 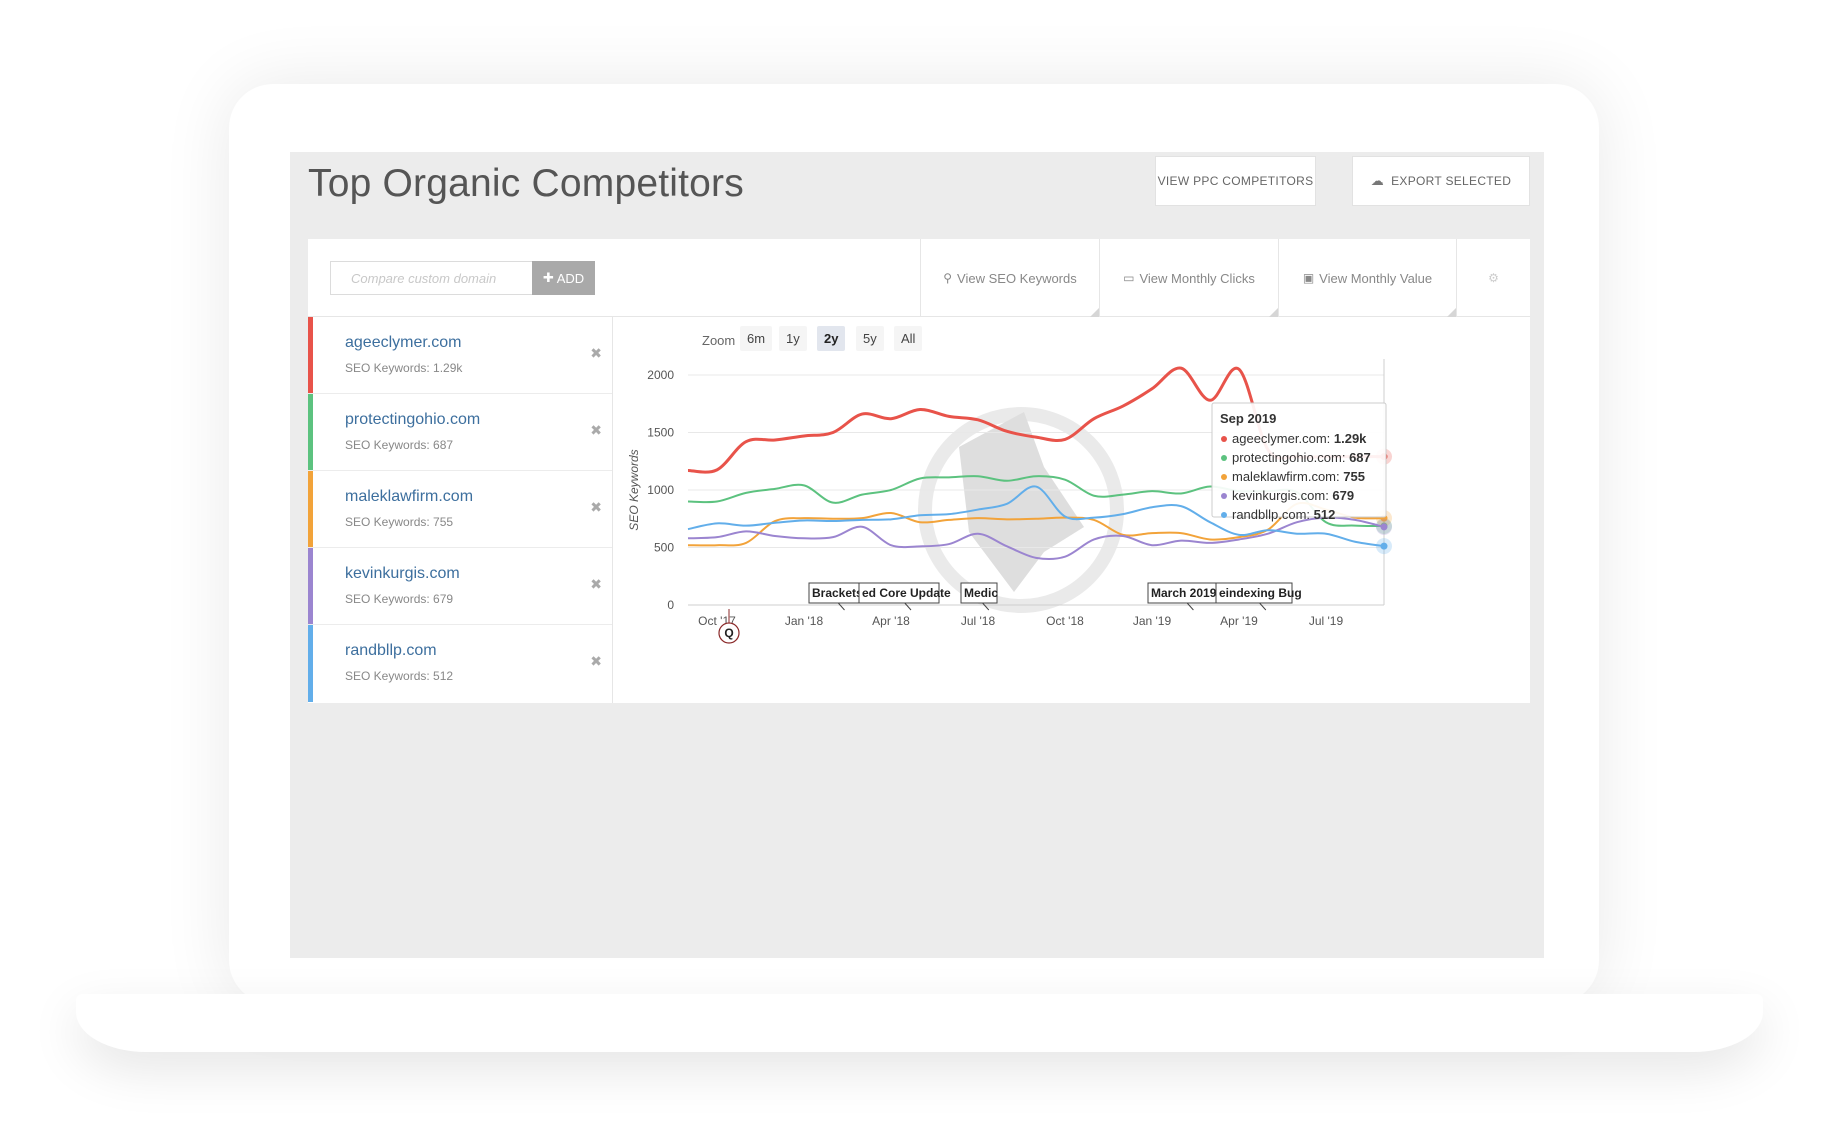 I want to click on laptop-base, so click(x=919, y=1023).